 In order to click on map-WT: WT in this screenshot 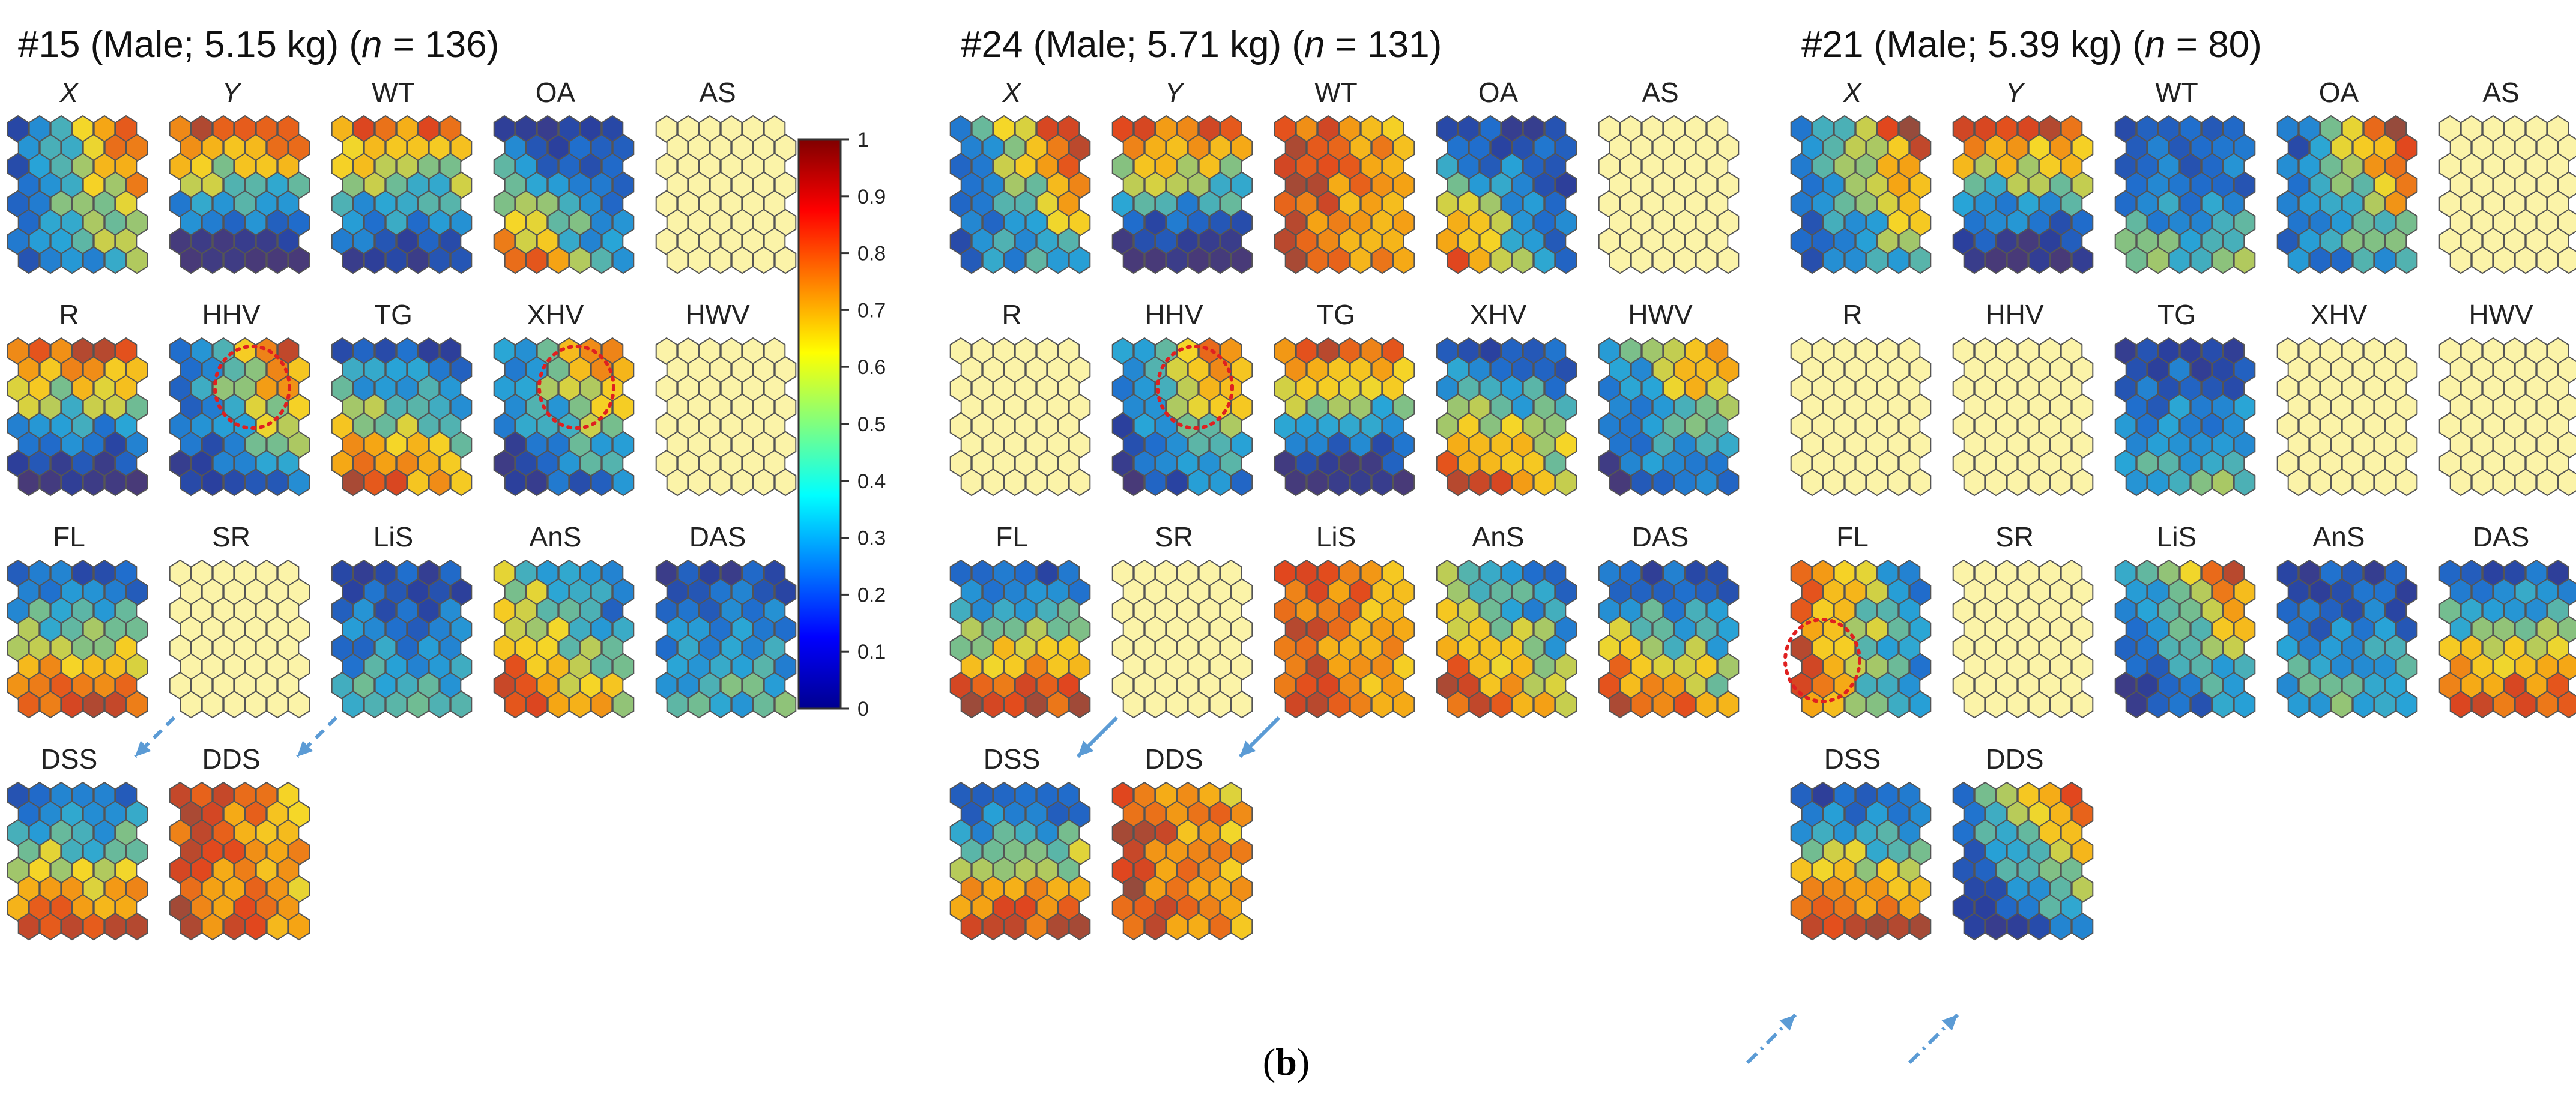, I will do `click(402, 175)`.